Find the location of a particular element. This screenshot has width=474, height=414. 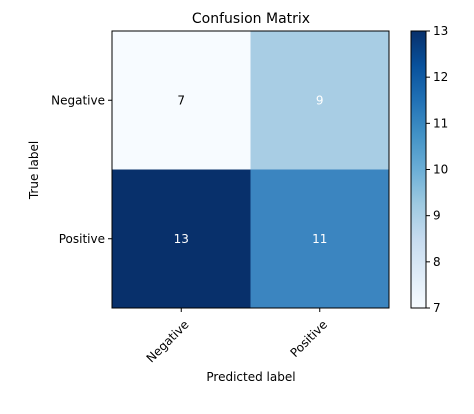

heatmap-cell-negative-negative is located at coordinates (181, 100).